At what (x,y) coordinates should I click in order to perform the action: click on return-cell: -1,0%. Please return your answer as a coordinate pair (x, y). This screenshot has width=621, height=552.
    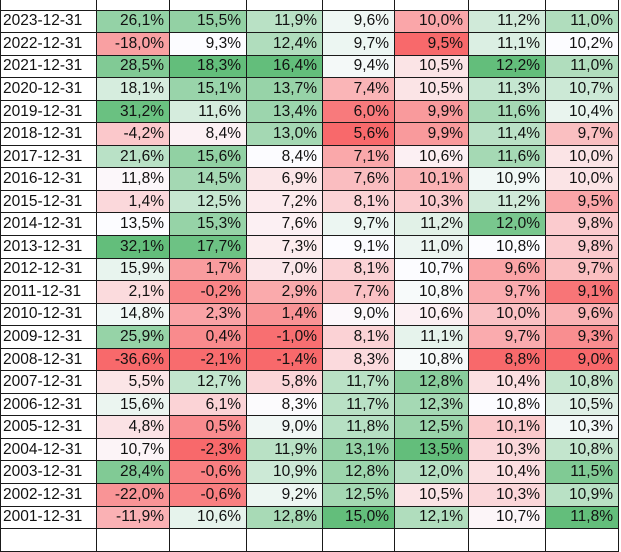
    Looking at the image, I should click on (284, 337).